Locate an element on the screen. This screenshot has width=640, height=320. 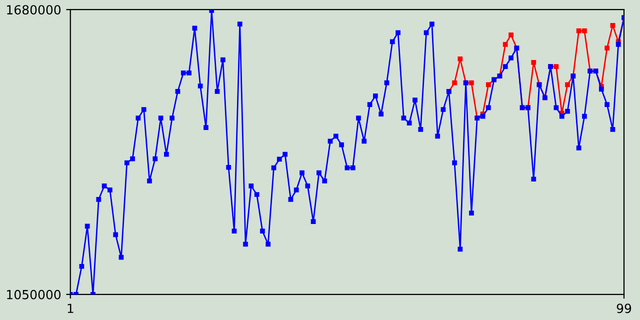
y-tick-label: 1680000 is located at coordinates (34, 10).